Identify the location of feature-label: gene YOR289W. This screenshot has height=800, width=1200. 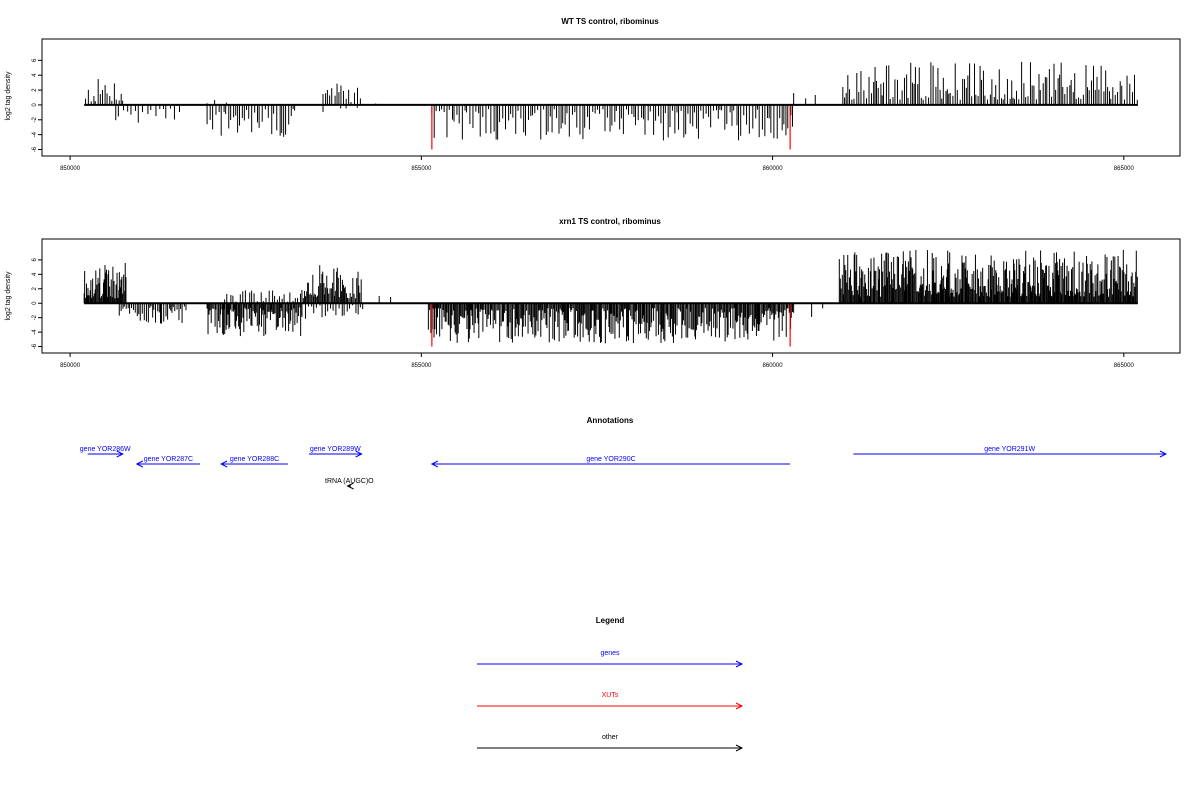
(335, 449).